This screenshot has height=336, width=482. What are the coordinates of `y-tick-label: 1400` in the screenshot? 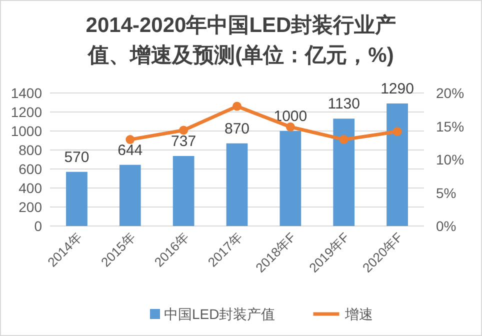 It's located at (26, 93).